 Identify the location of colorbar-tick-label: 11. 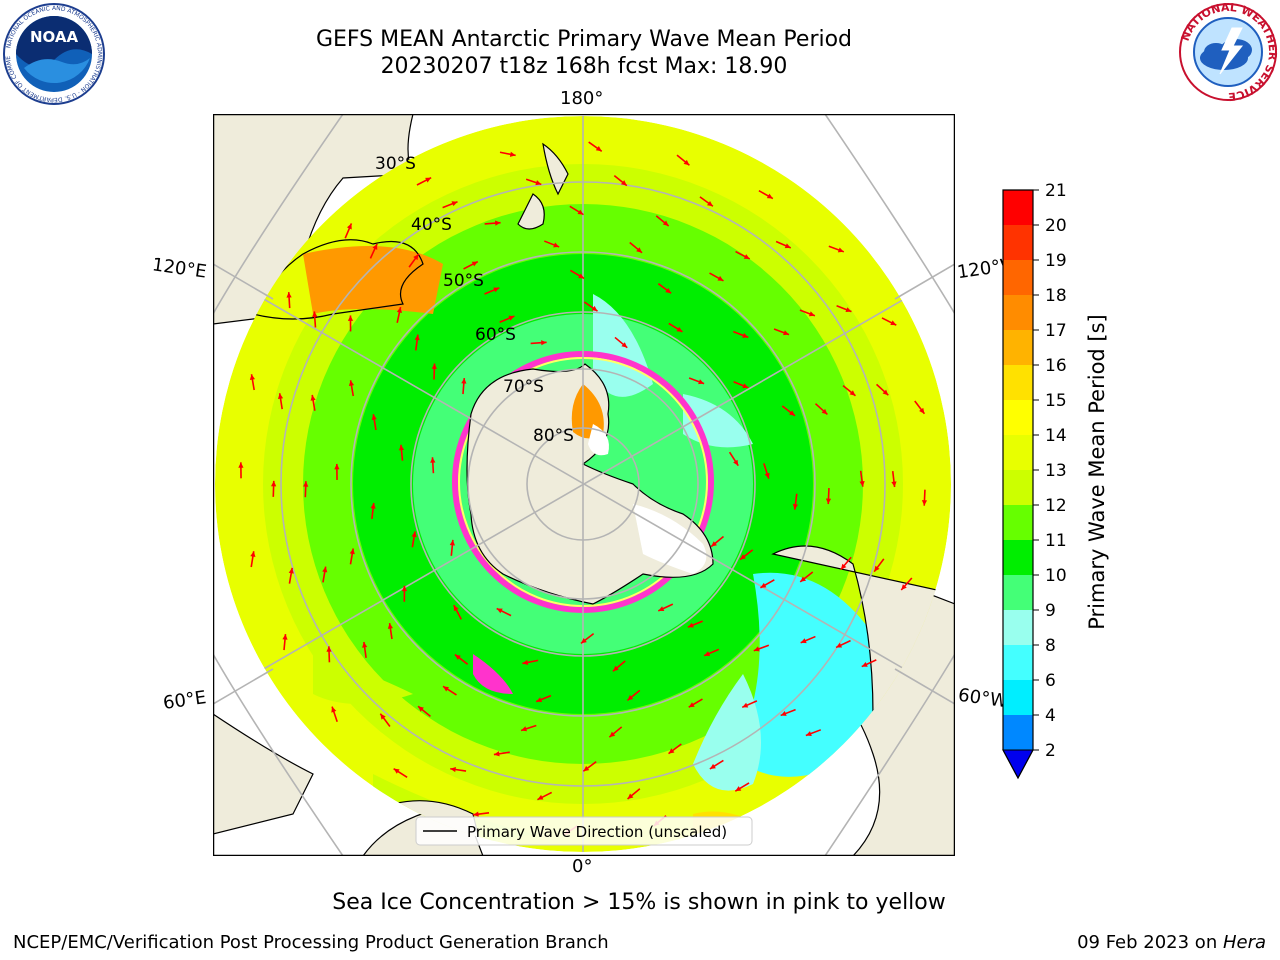
(1056, 541).